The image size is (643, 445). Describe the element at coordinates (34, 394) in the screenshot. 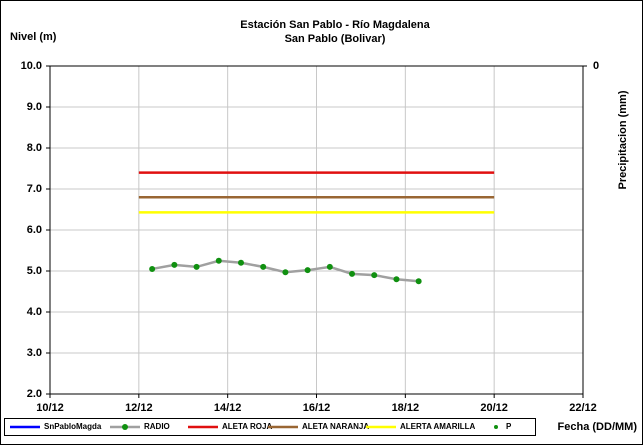

I see `y-tick-label: 2.0` at that location.